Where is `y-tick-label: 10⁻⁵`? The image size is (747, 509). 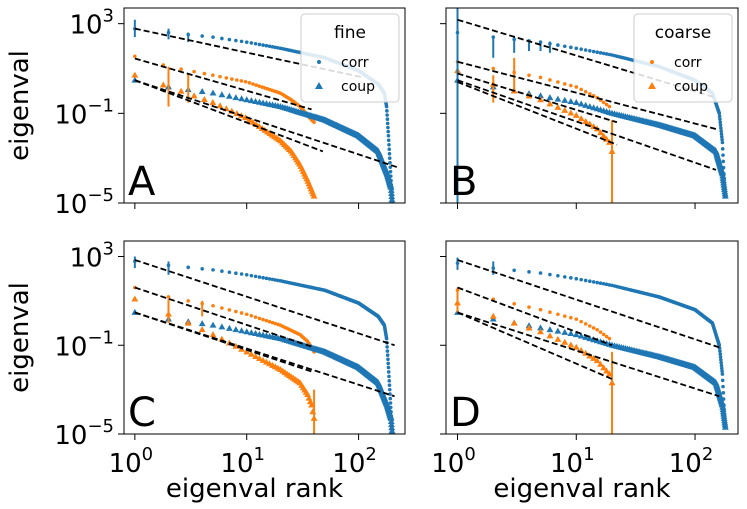
y-tick-label: 10⁻⁵ is located at coordinates (84, 202).